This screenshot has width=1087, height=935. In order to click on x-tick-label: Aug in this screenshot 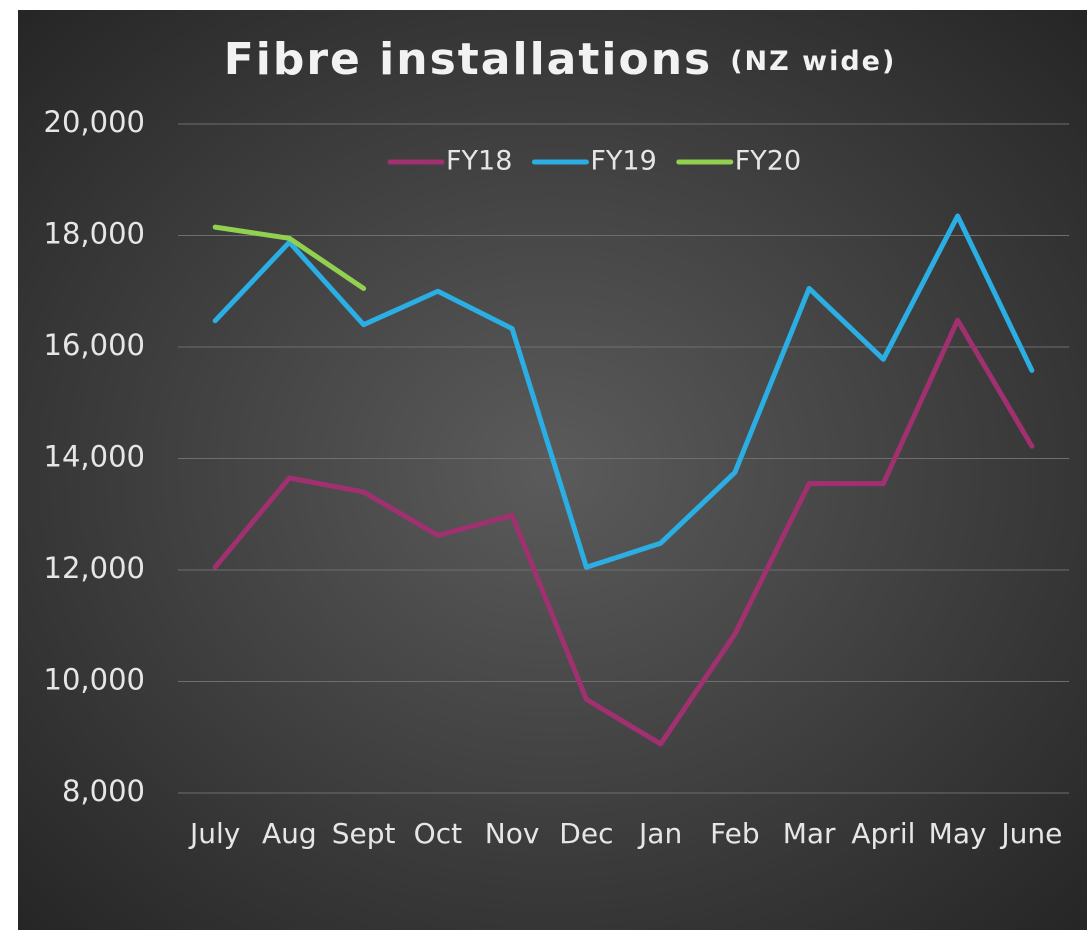, I will do `click(289, 833)`.